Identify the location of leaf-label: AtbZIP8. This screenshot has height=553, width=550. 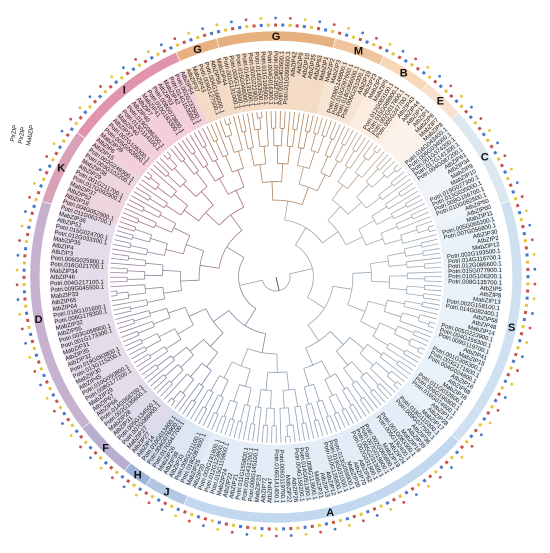
(490, 296).